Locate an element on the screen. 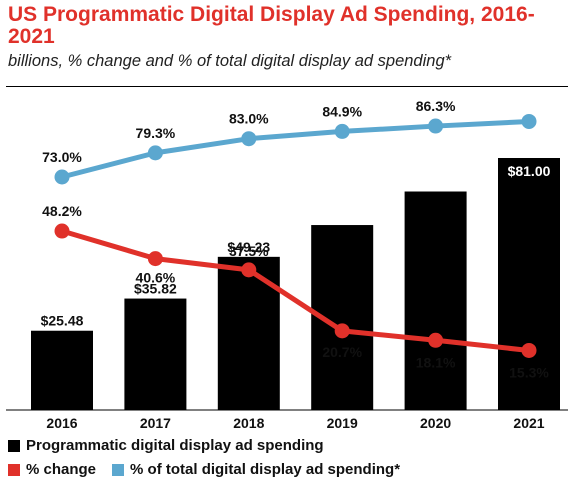 The height and width of the screenshot is (491, 576). point-share-2021 is located at coordinates (529, 121).